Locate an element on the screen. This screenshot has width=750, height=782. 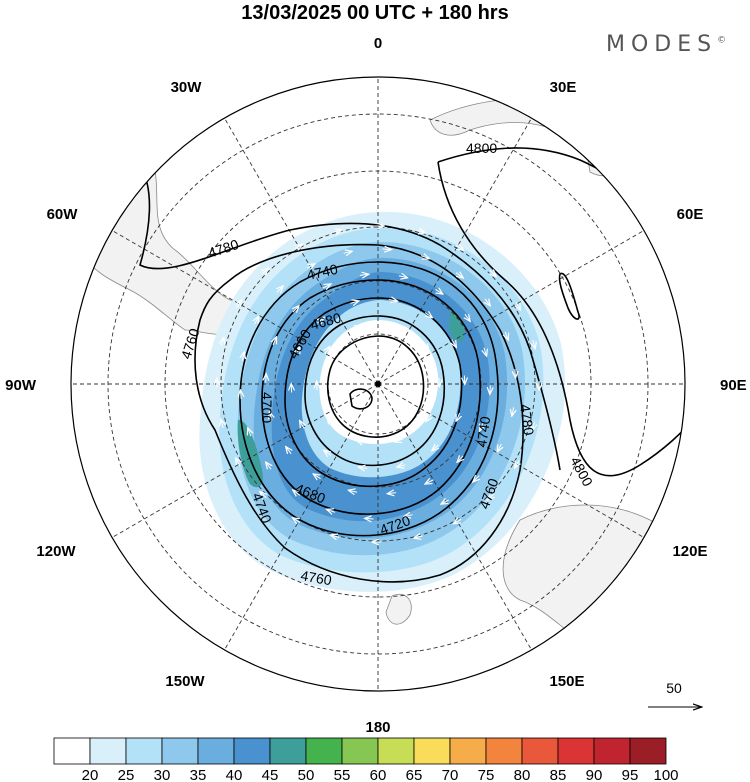
contour-label-4700: 4700 is located at coordinates (267, 407).